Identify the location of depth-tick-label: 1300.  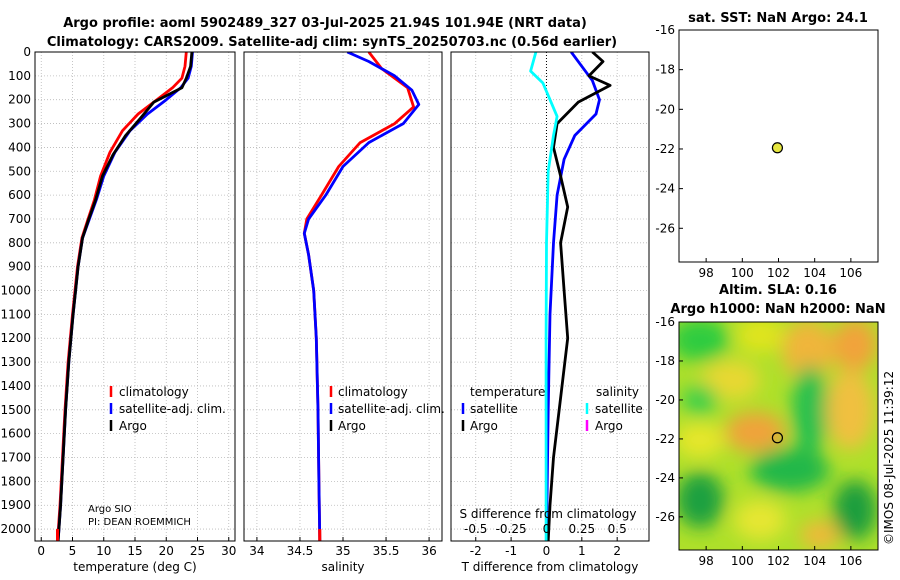
(15, 362).